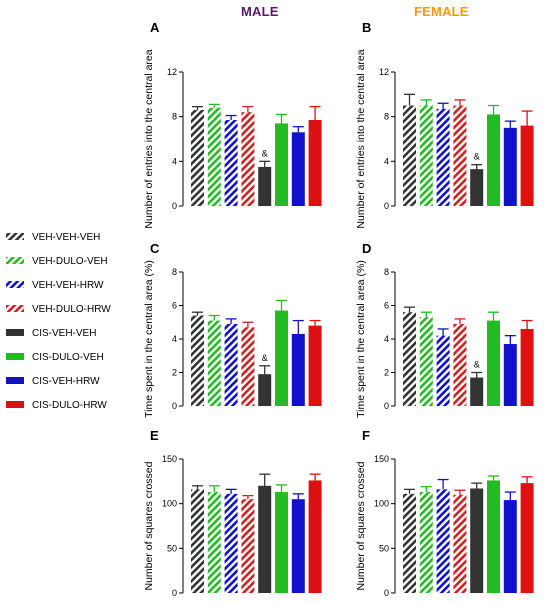 Image resolution: width=550 pixels, height=603 pixels. What do you see at coordinates (68, 285) in the screenshot?
I see `legend-label: VEH-VEH-HRW` at bounding box center [68, 285].